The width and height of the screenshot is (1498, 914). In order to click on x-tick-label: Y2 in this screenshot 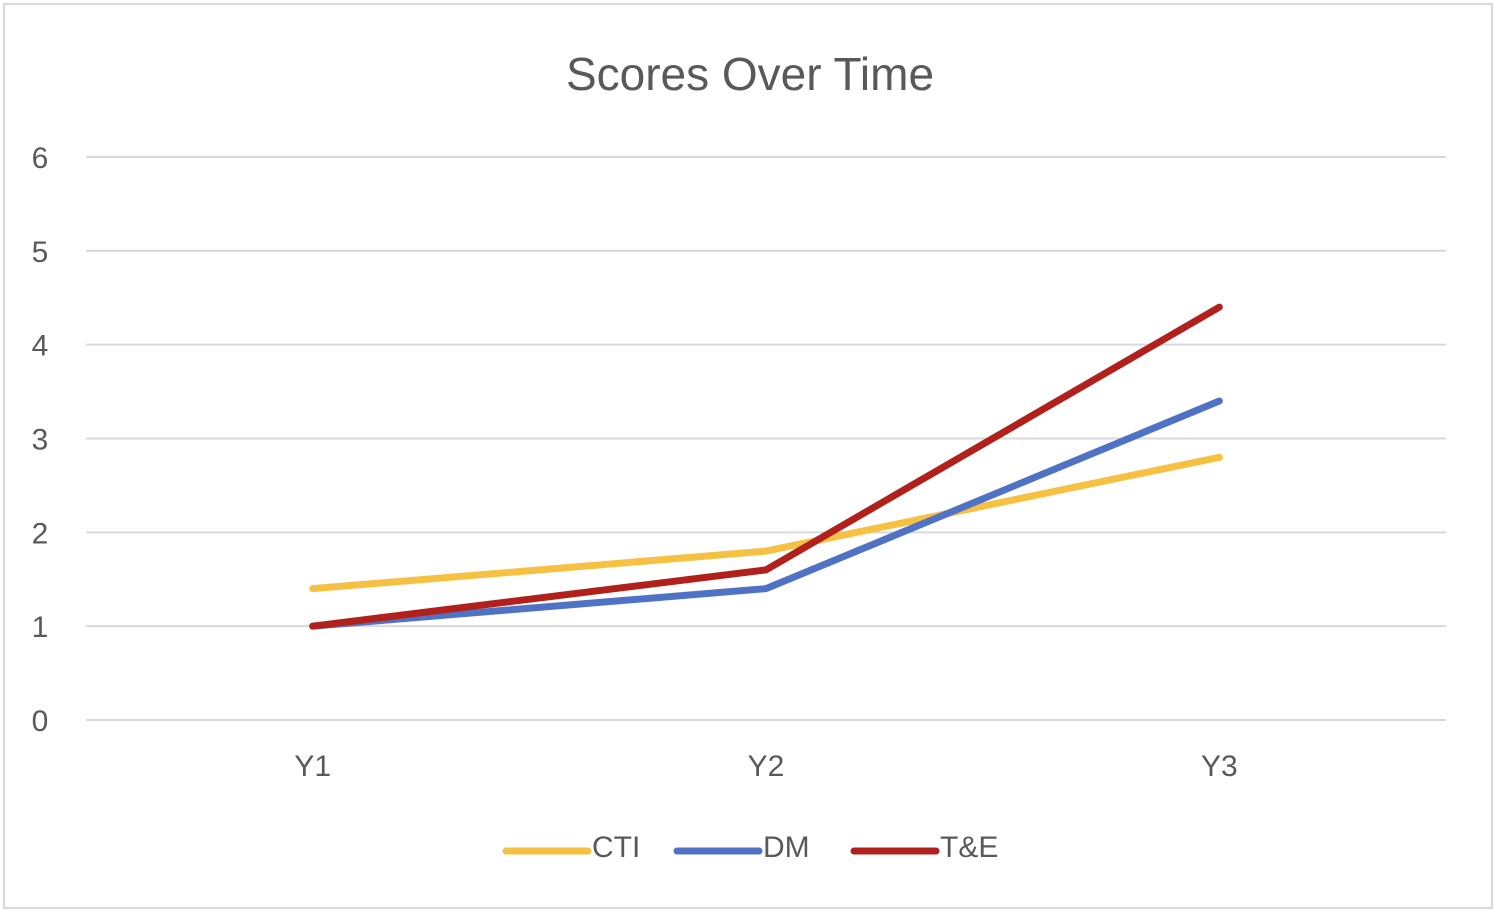, I will do `click(766, 766)`.